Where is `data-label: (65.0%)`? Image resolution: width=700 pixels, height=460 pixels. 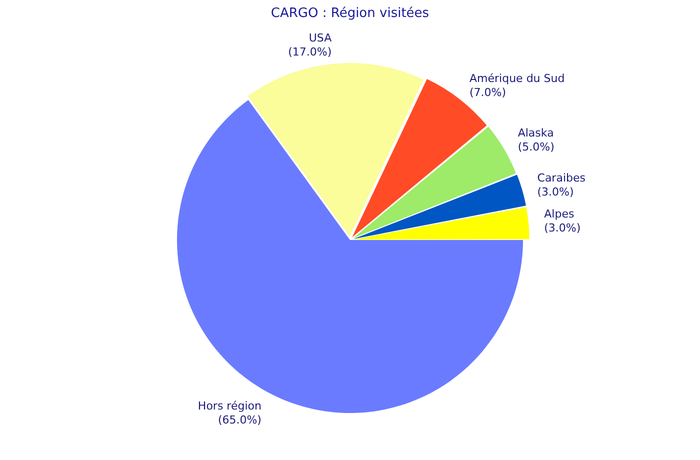
data-label: (65.0%) is located at coordinates (240, 420).